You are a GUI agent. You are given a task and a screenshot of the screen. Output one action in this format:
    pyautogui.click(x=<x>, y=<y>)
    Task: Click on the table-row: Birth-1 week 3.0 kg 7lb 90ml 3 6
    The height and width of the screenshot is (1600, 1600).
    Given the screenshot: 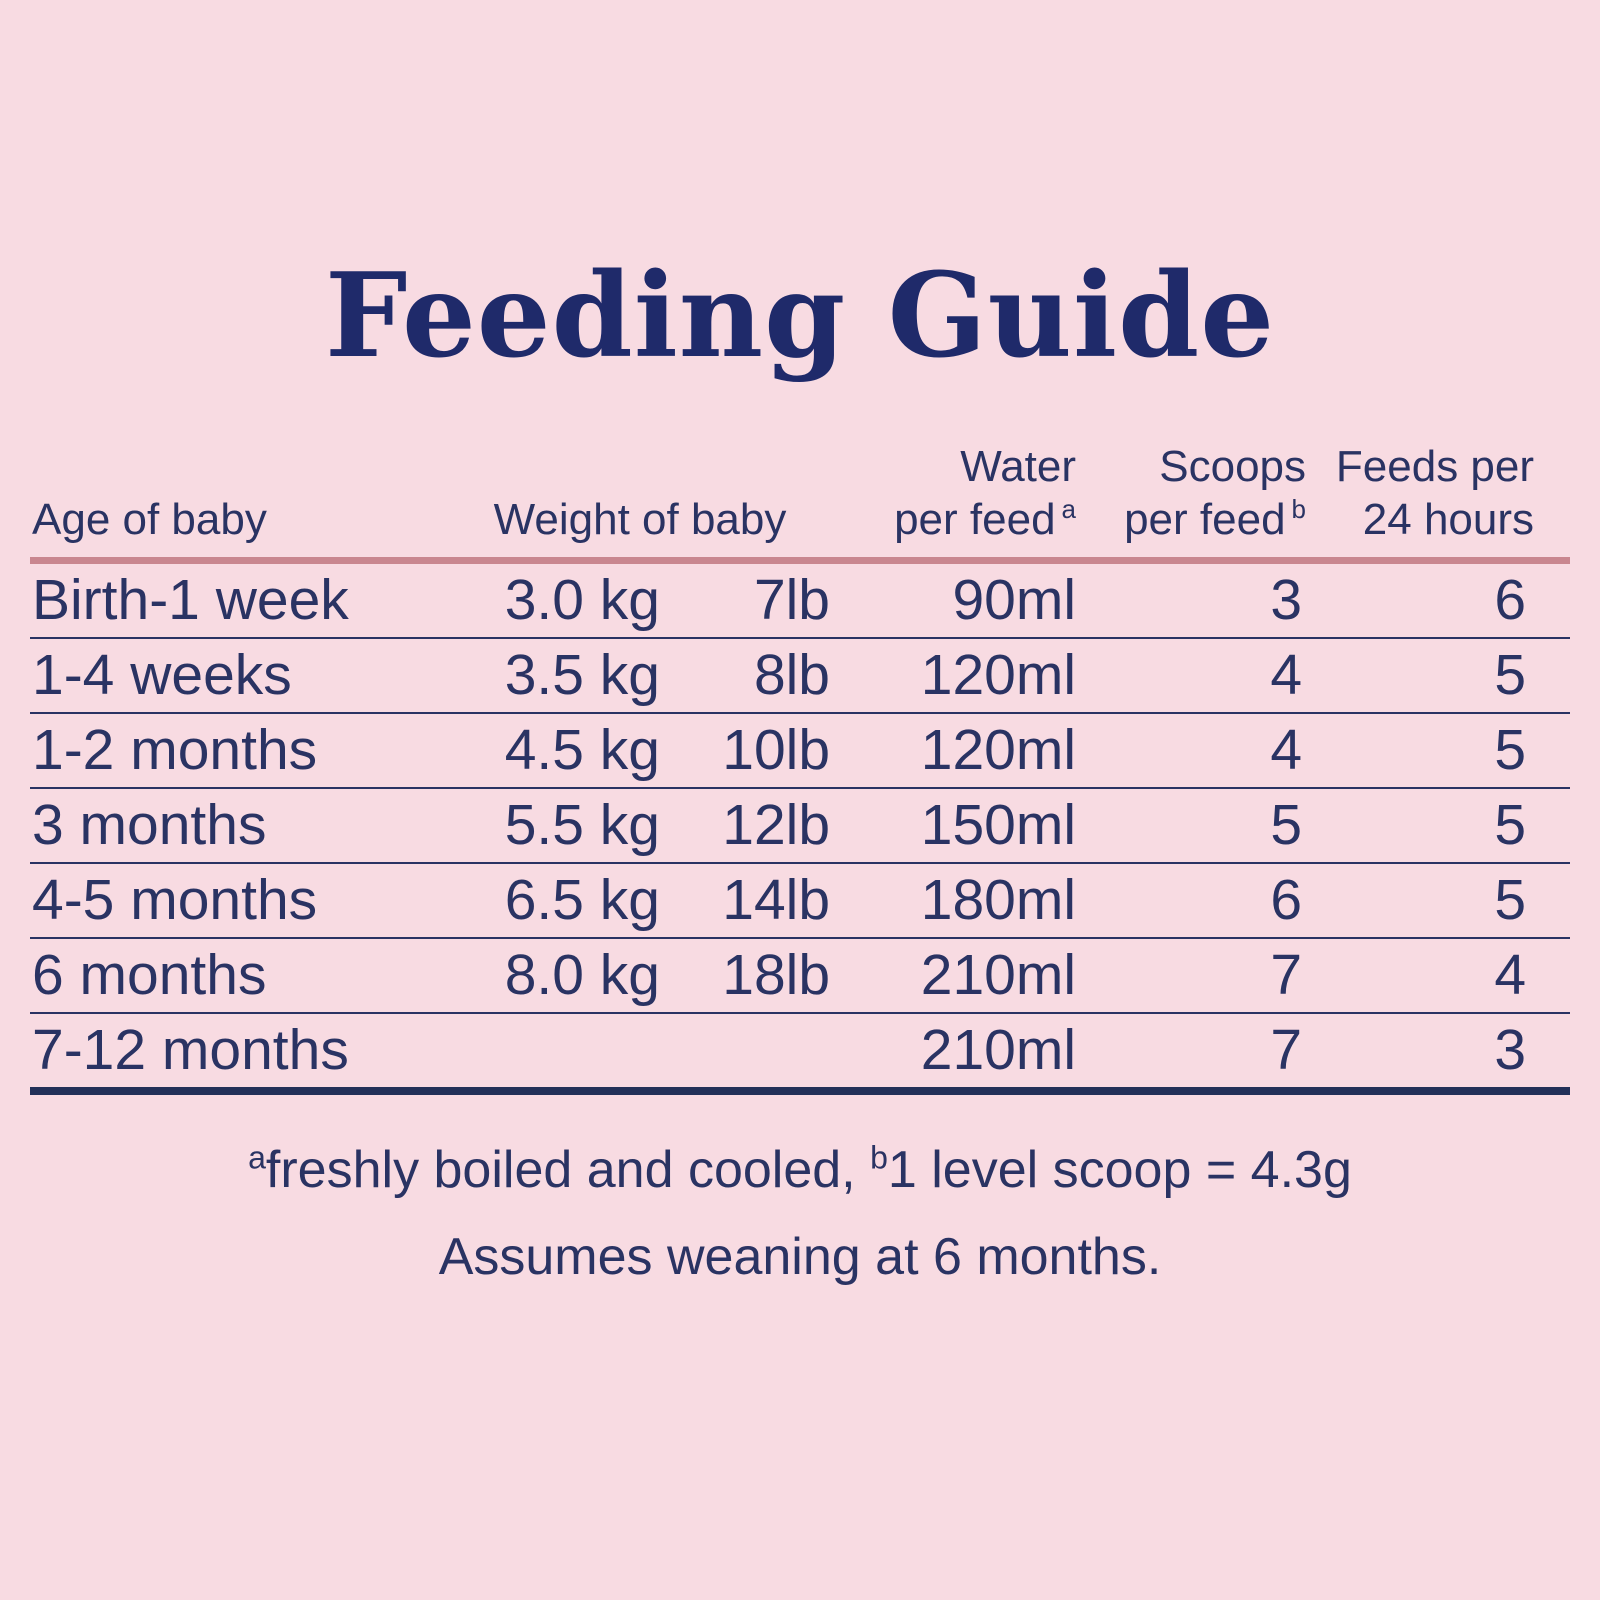 What is the action you would take?
    pyautogui.click(x=800, y=599)
    